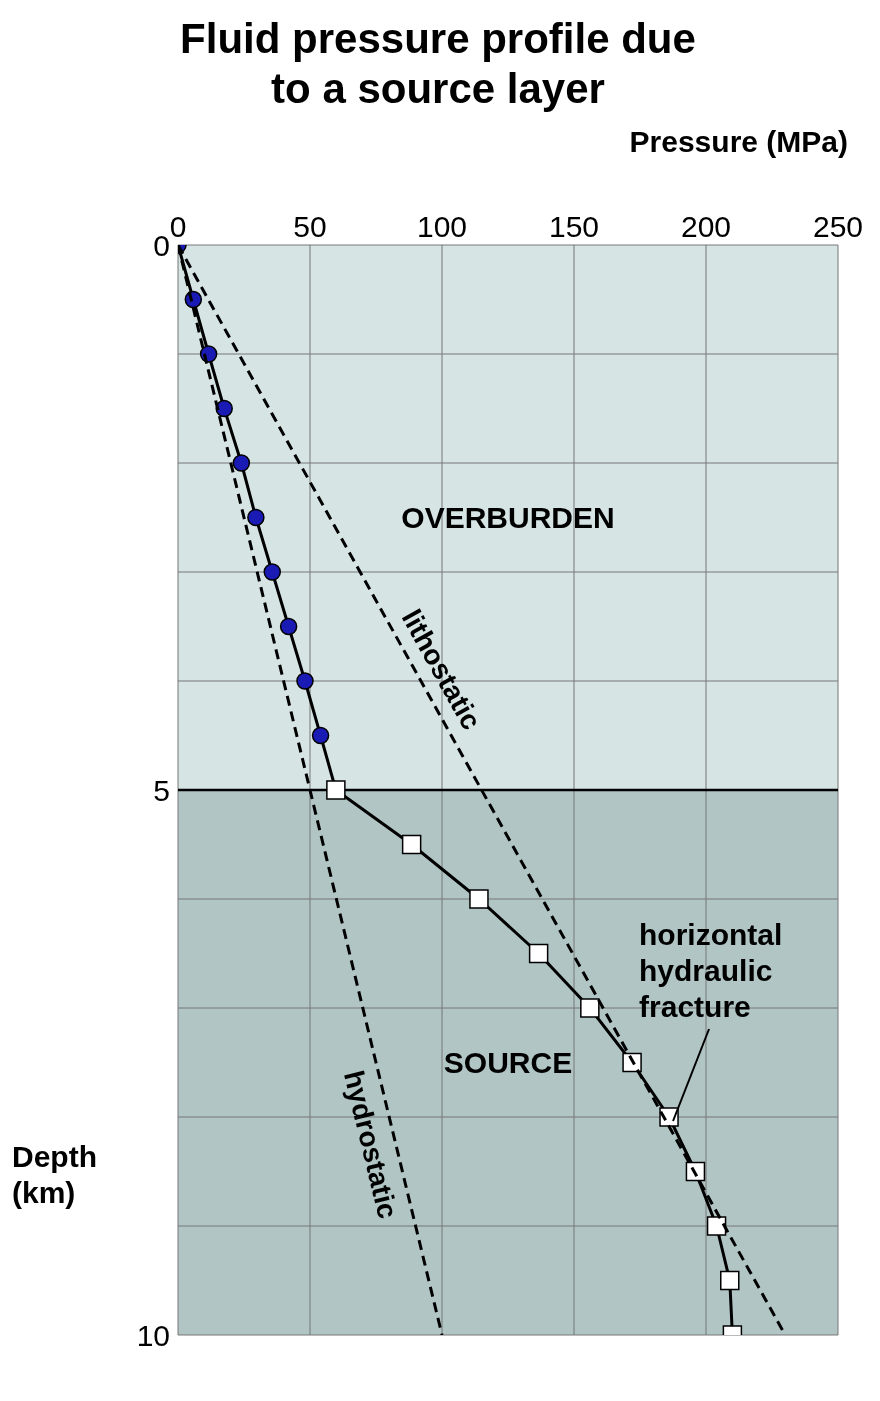 The image size is (880, 1401). Describe the element at coordinates (442, 226) in the screenshot. I see `x-tick-label: 100` at that location.